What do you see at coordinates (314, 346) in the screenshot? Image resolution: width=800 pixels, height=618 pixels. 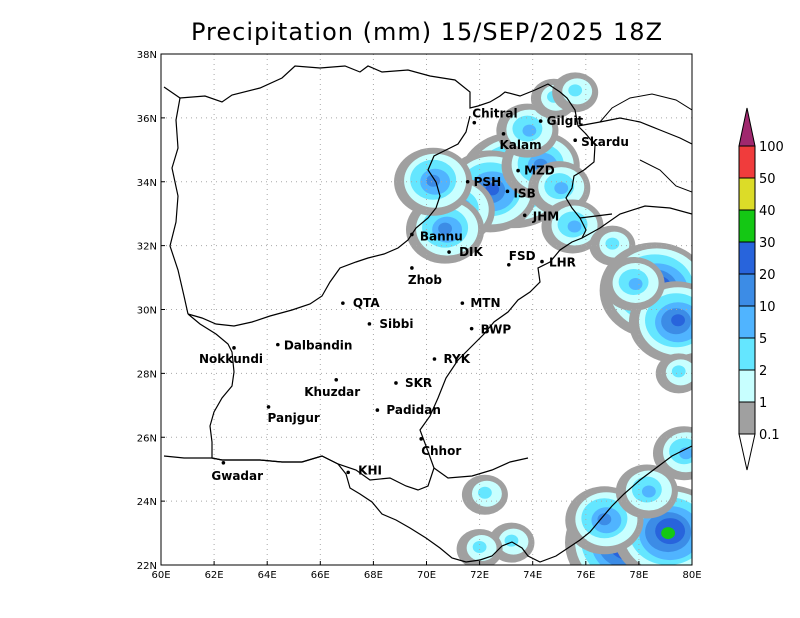 I see `city-dalbandin: Dalbandin` at bounding box center [314, 346].